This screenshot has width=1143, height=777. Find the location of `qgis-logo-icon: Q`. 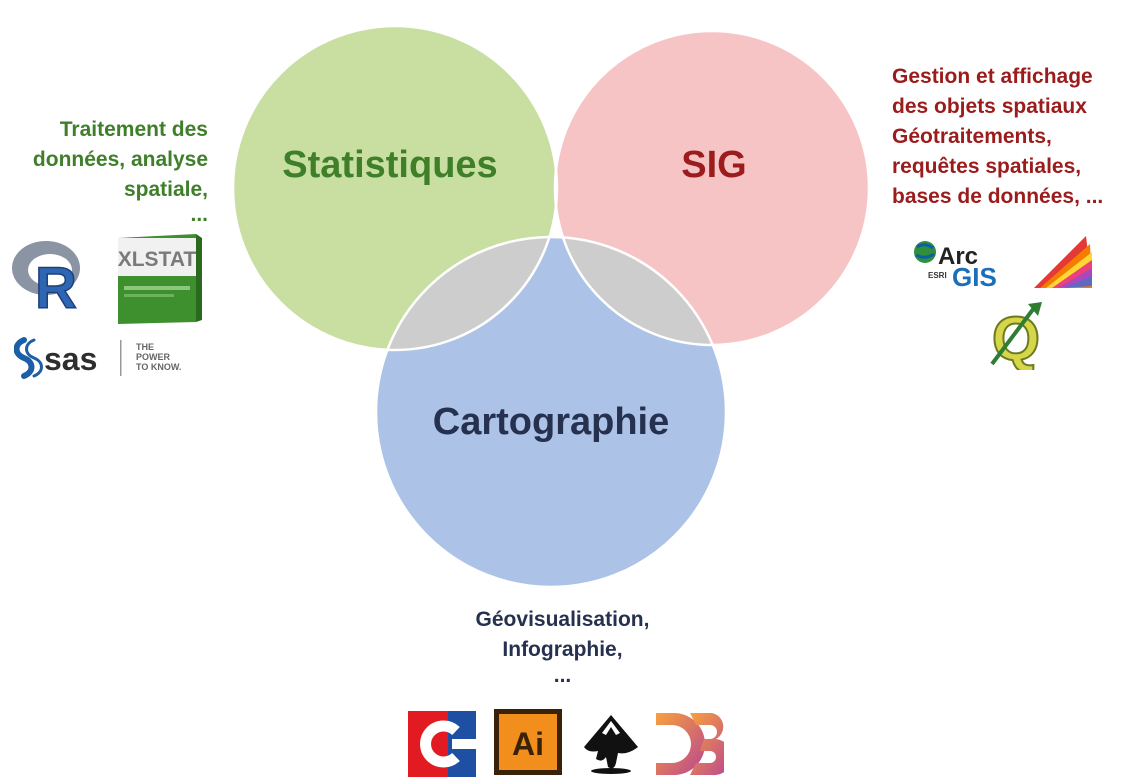

qgis-logo-icon: Q is located at coordinates (1016, 336).